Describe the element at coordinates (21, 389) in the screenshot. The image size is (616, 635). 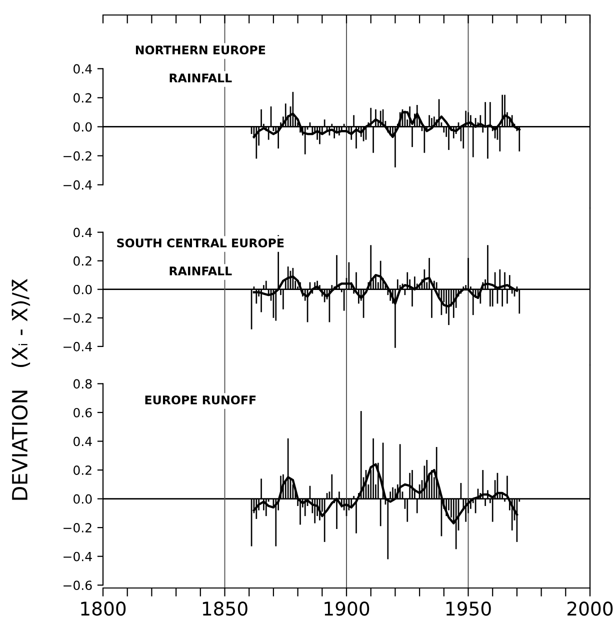
I see `y-axis-title: DEVIATION (Xᵢ - X̄)/X̄` at that location.